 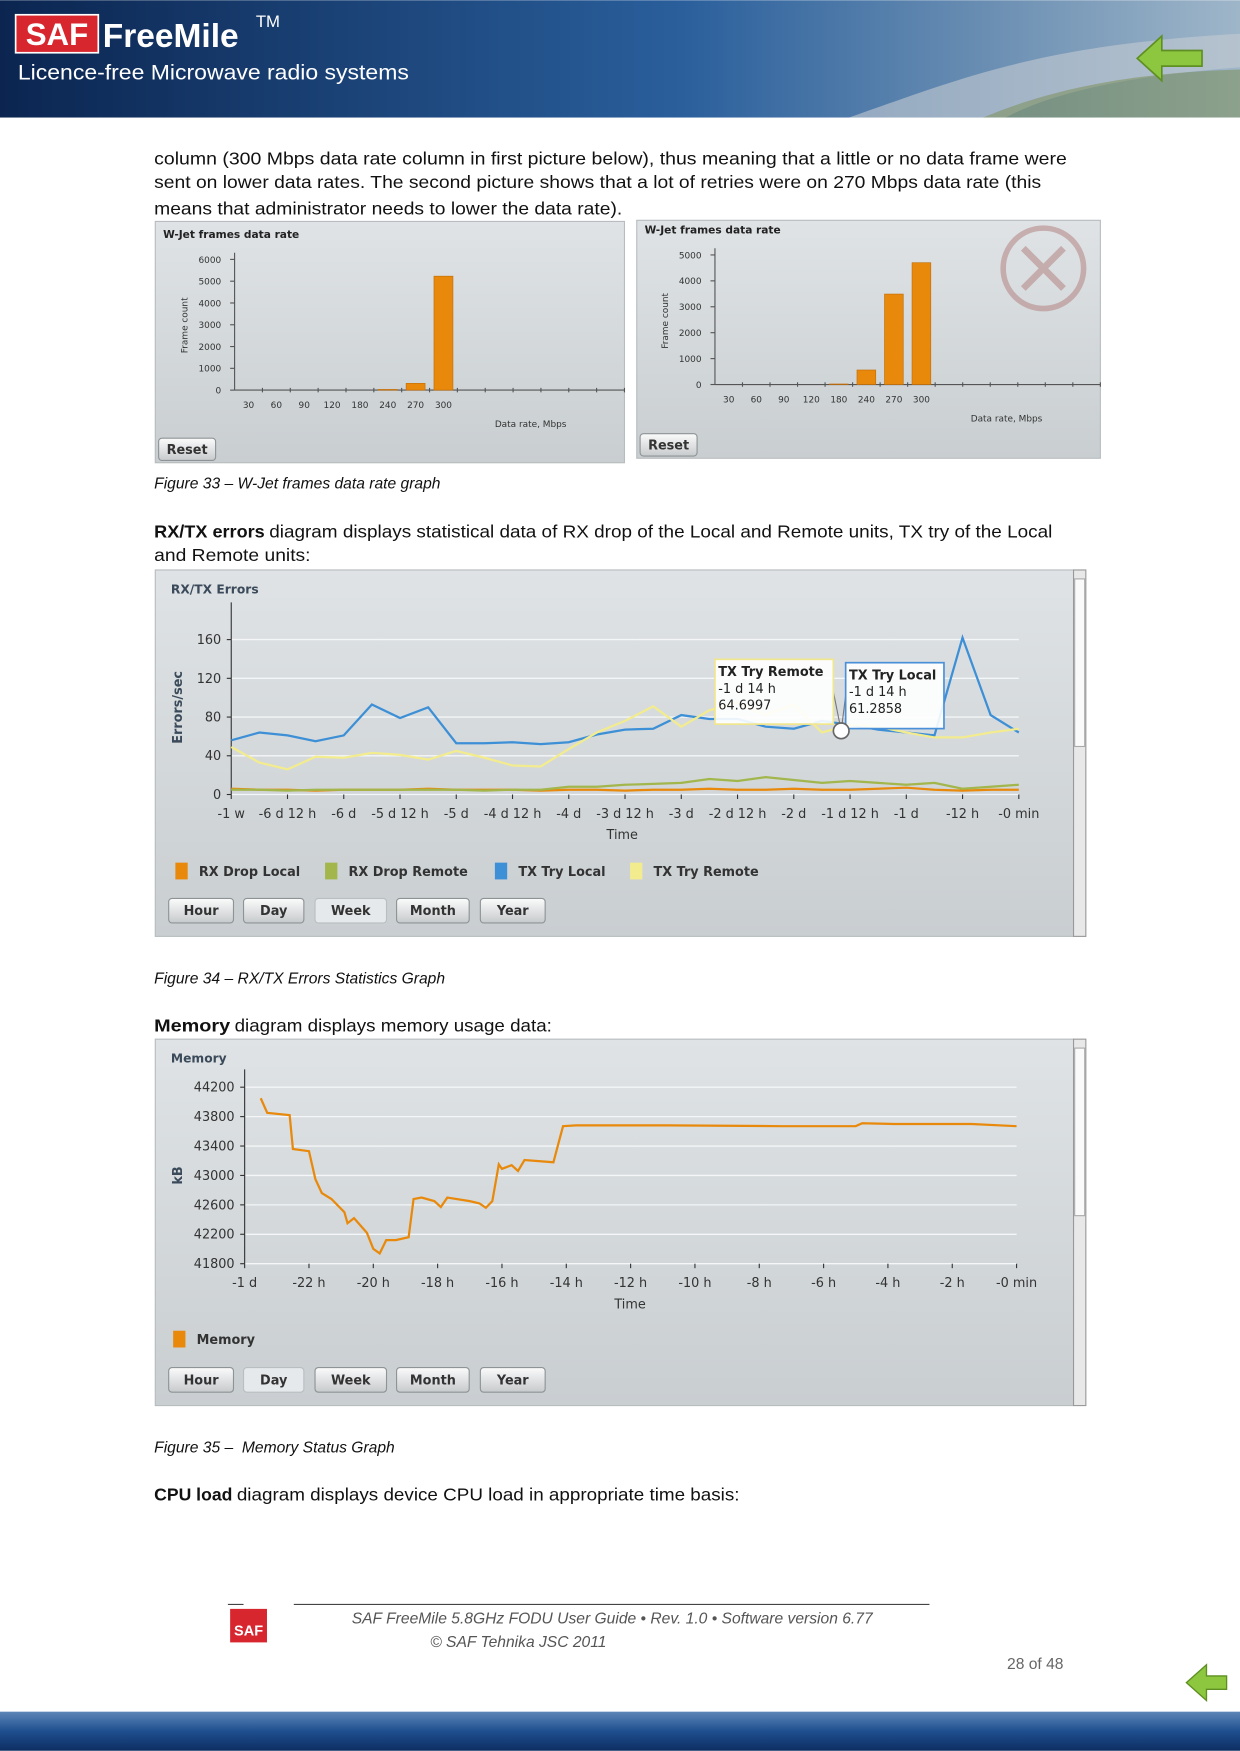 What do you see at coordinates (501, 1283) in the screenshot?
I see `x-tick-label: -16 h` at bounding box center [501, 1283].